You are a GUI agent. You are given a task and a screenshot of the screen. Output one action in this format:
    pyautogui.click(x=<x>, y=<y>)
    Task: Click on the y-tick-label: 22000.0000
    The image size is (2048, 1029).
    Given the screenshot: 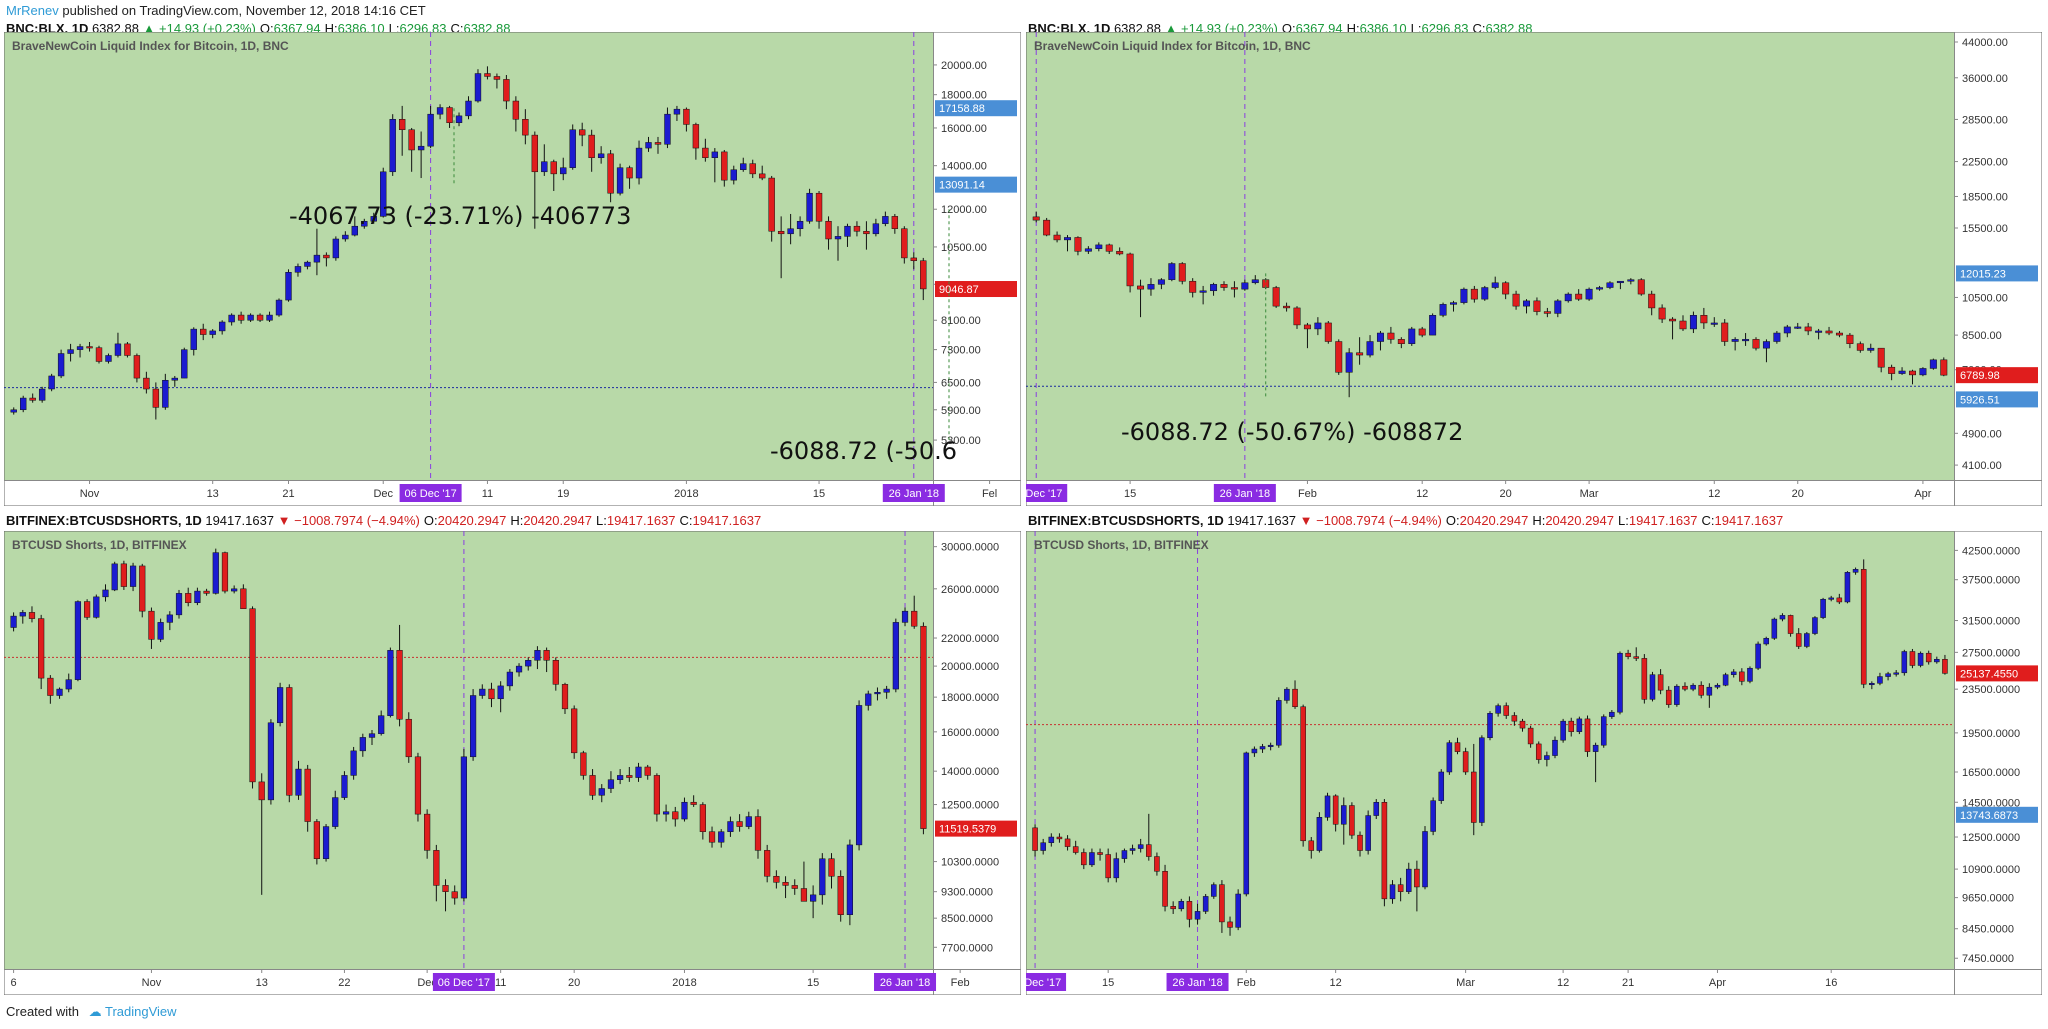 What is the action you would take?
    pyautogui.click(x=970, y=639)
    